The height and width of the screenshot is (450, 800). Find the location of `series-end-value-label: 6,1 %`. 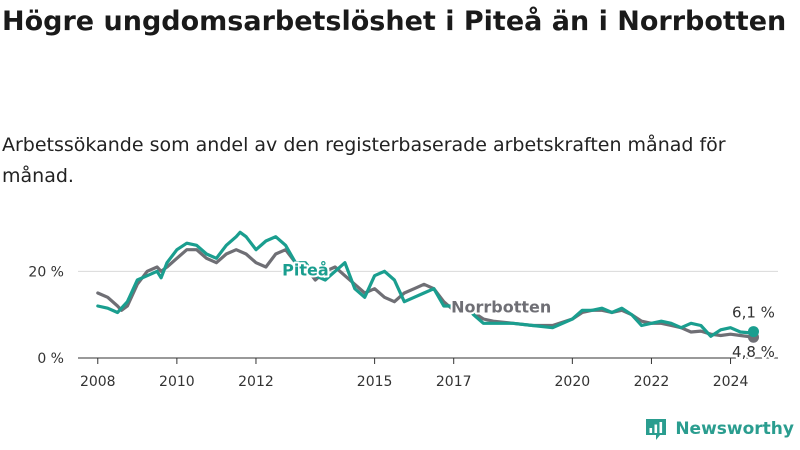

series-end-value-label: 6,1 % is located at coordinates (753, 313).